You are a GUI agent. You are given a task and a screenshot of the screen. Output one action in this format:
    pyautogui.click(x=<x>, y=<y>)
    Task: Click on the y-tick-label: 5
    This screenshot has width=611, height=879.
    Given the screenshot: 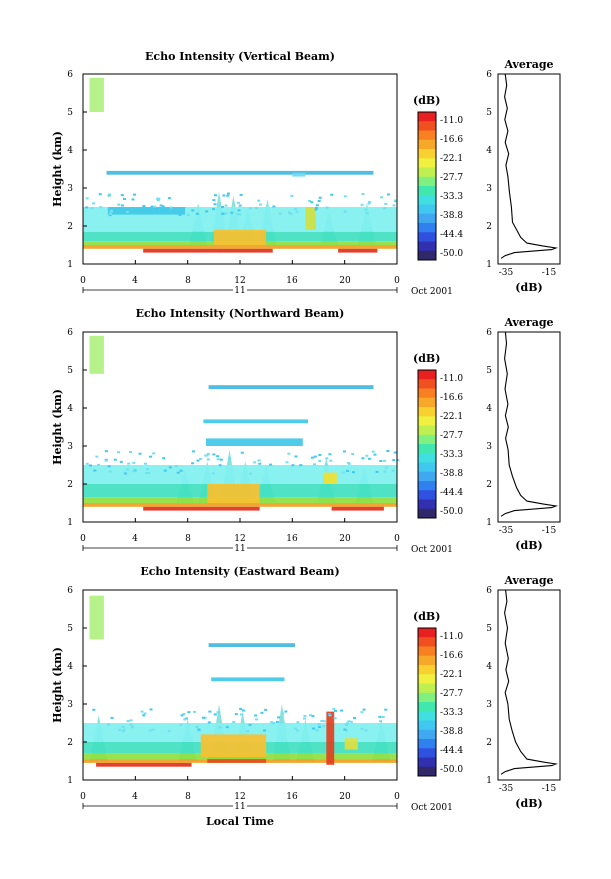 What is the action you would take?
    pyautogui.click(x=489, y=113)
    